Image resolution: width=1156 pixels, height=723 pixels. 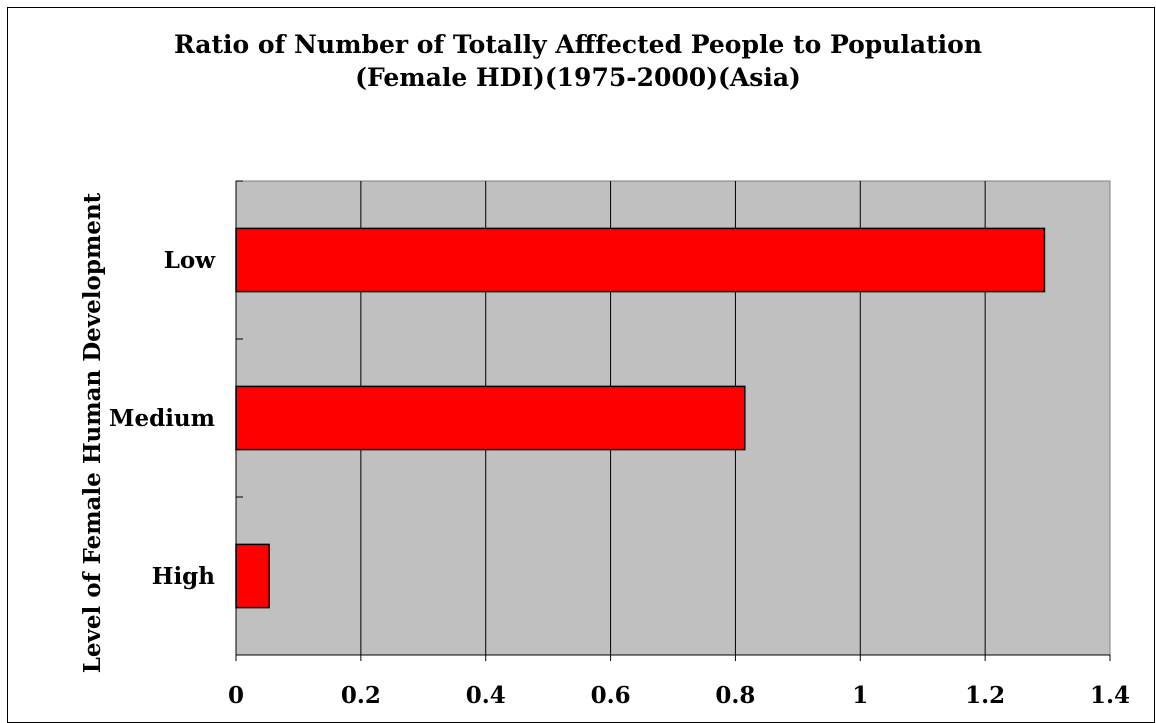 I want to click on x-tick-label-7: 1.4, so click(x=1110, y=695).